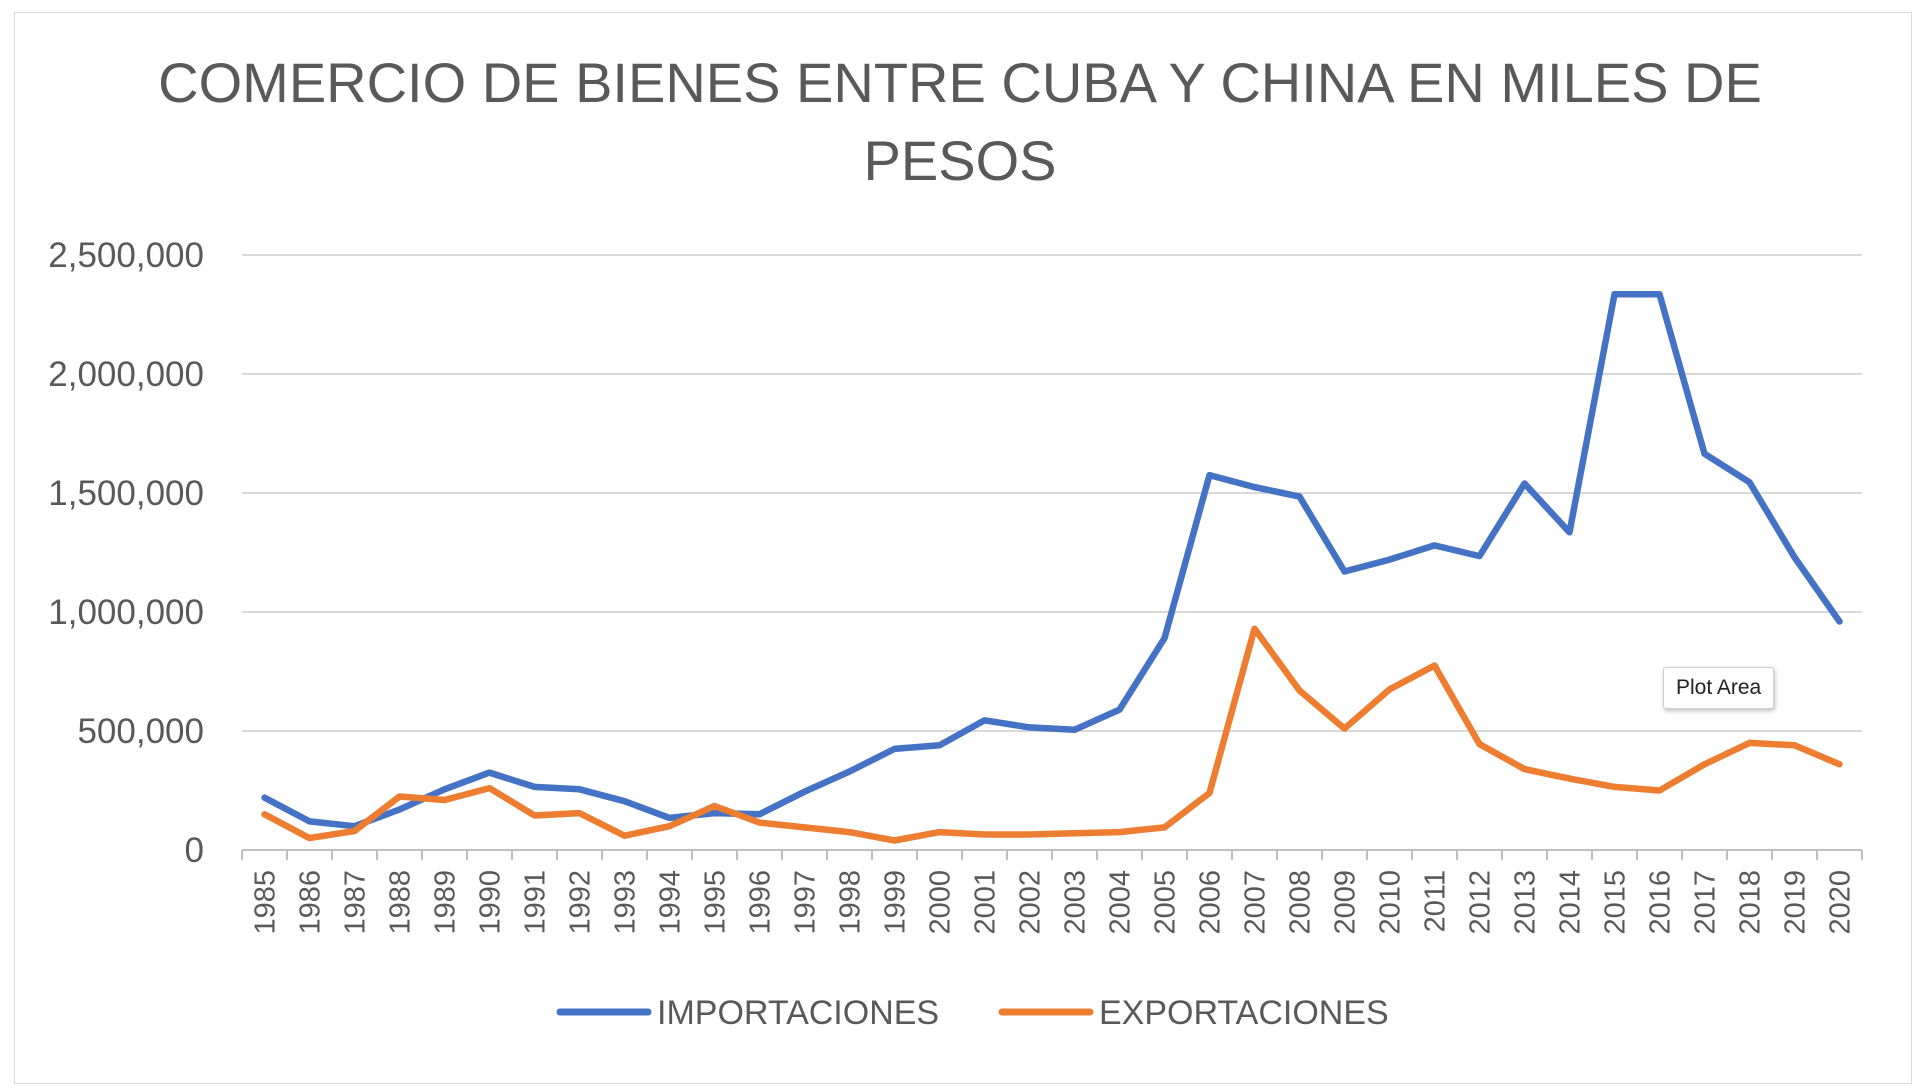 Image resolution: width=1920 pixels, height=1088 pixels. I want to click on x-tick-label: 2017, so click(1706, 902).